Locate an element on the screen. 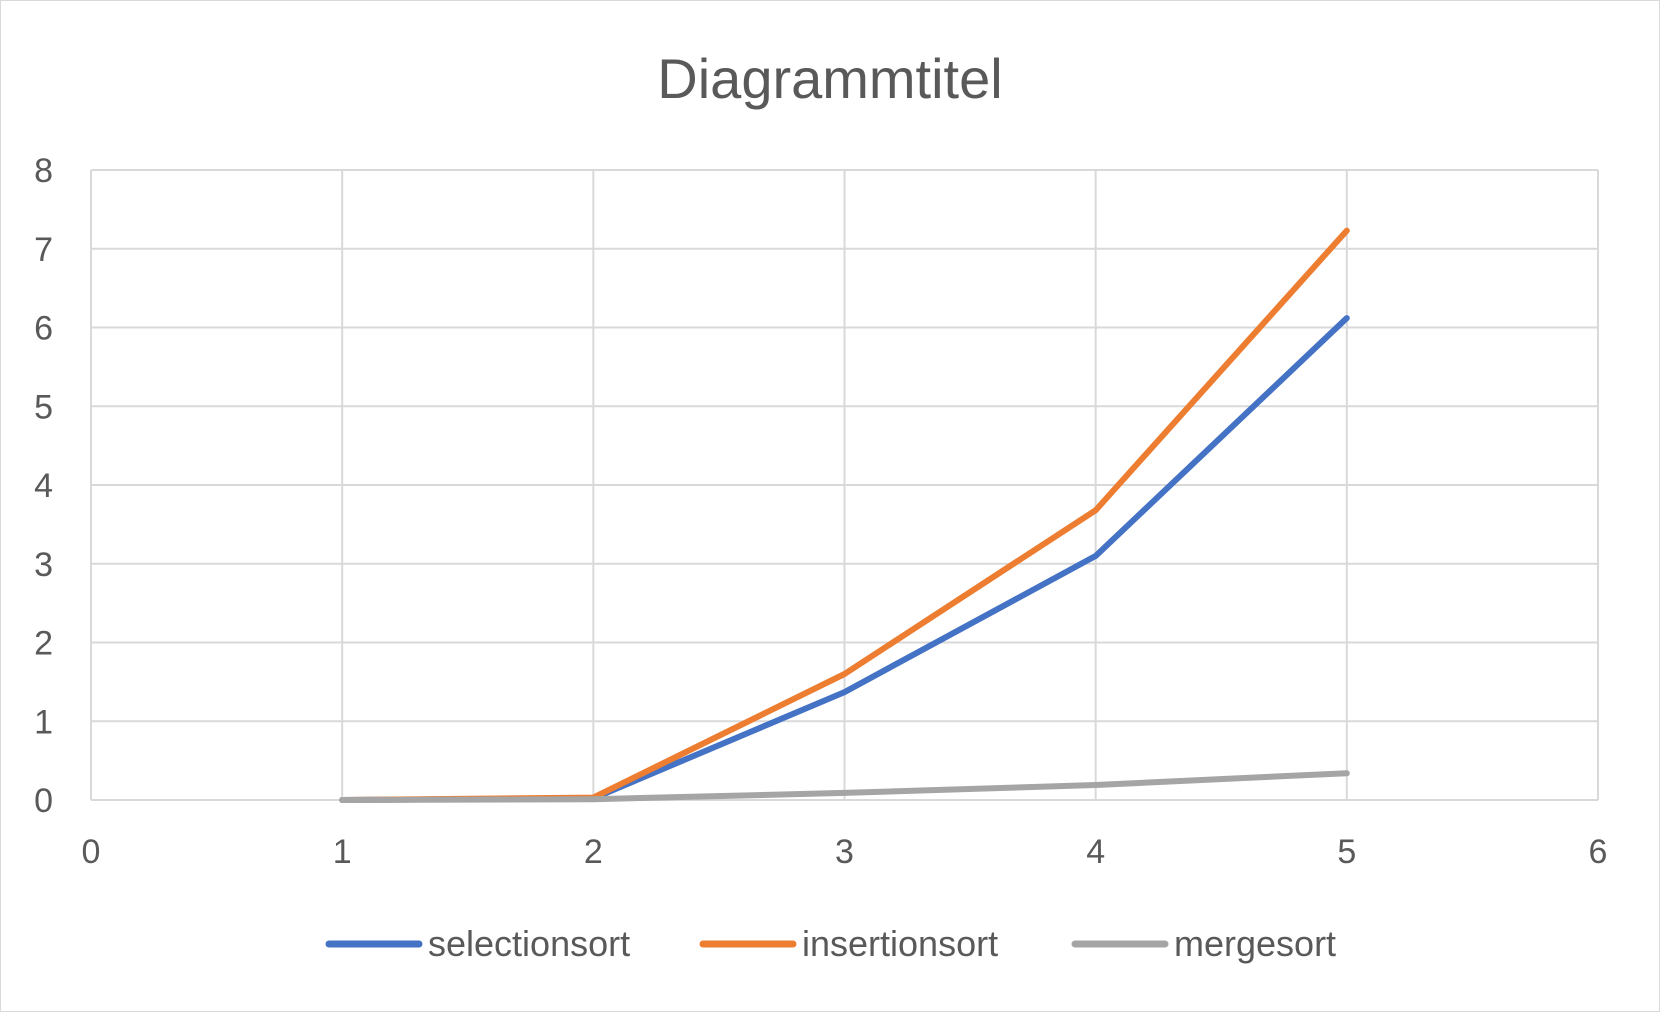  chart-title: Diagrammtitel is located at coordinates (829, 78).